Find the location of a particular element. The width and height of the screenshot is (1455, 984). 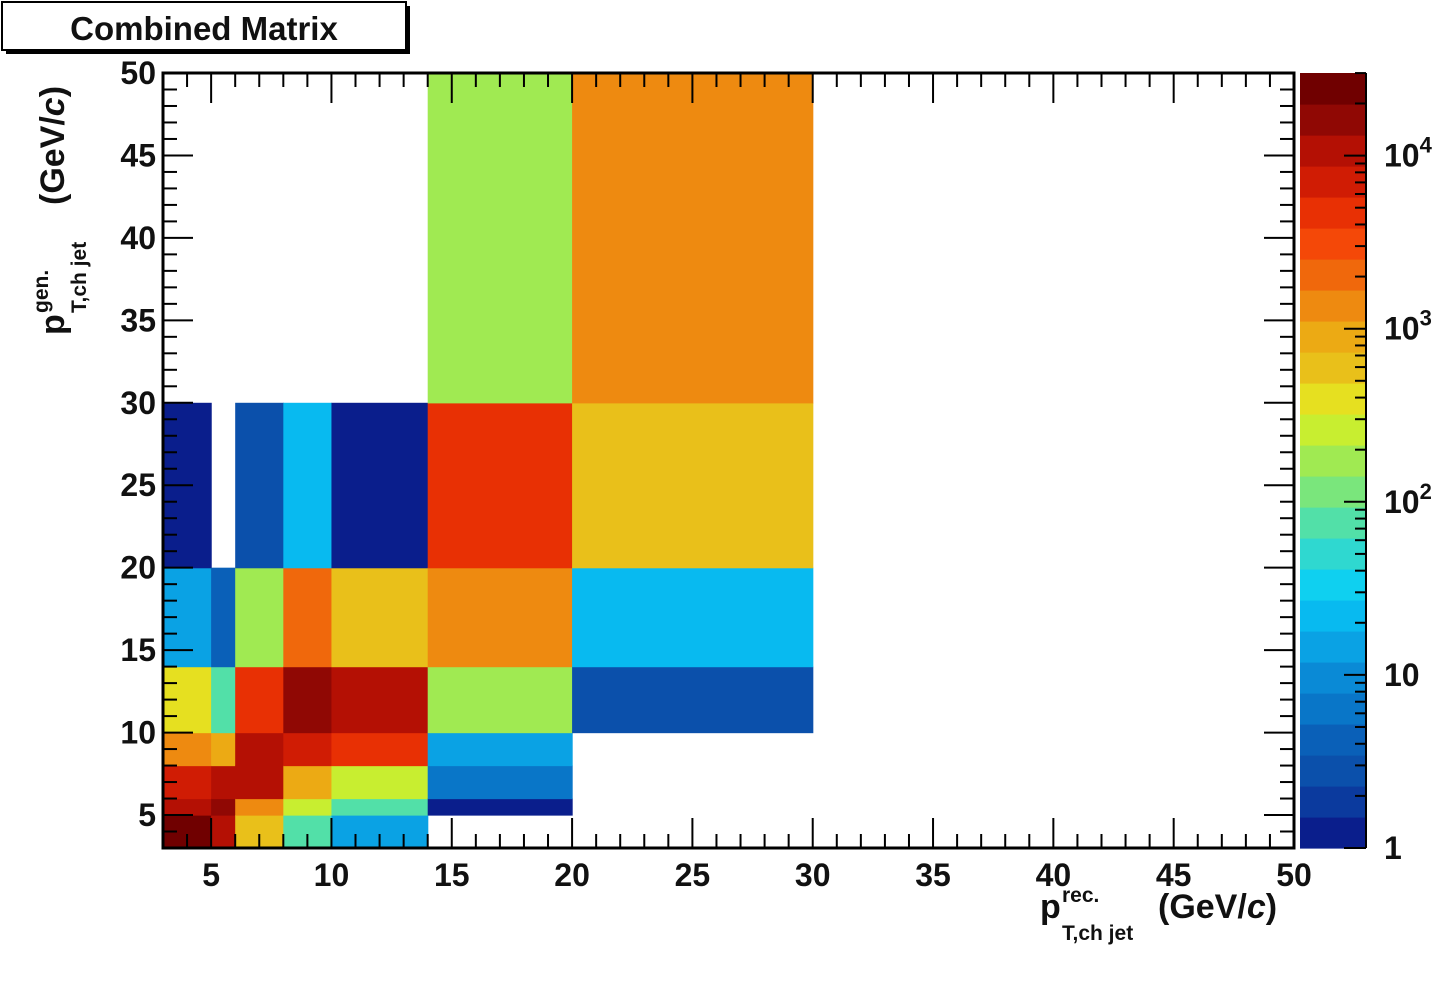

y-axis-label-unit: (GeV/c) is located at coordinates (53, 145).